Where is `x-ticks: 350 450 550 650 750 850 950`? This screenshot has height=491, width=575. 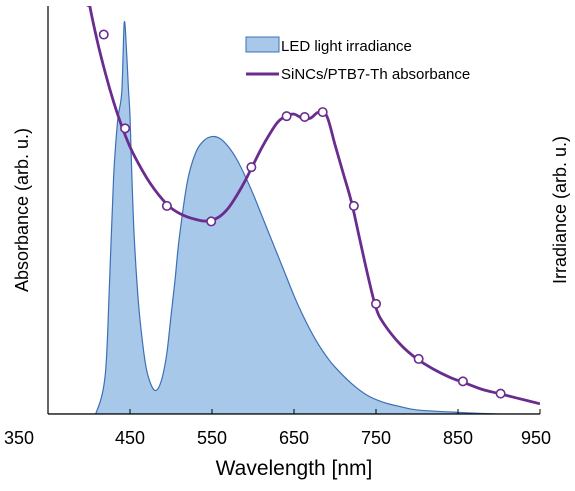 x-ticks: 350 450 550 650 750 850 950 is located at coordinates (277, 428).